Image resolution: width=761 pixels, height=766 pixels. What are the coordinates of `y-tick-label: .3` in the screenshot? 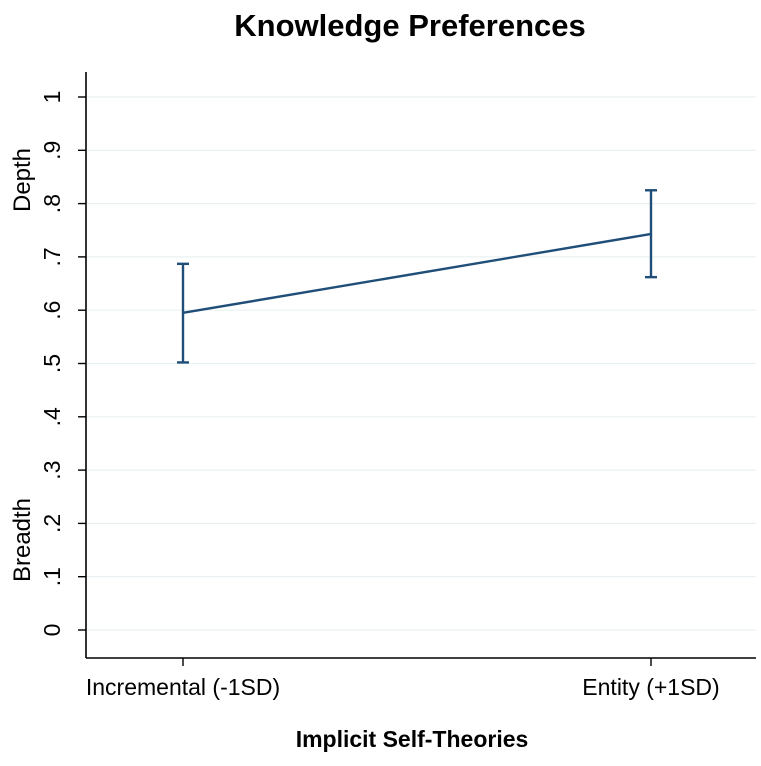 It's located at (52, 470).